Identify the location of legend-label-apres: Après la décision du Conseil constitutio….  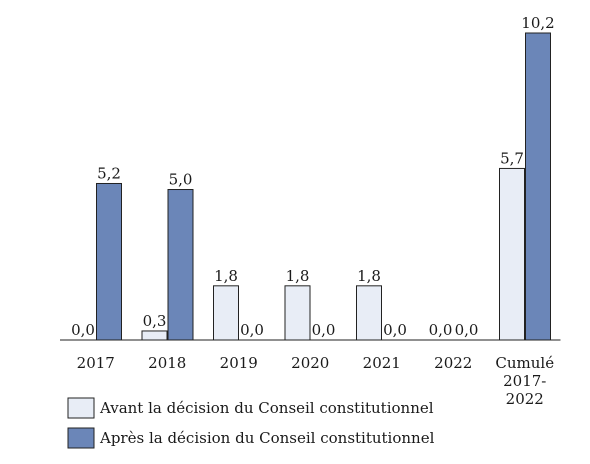
(267, 438).